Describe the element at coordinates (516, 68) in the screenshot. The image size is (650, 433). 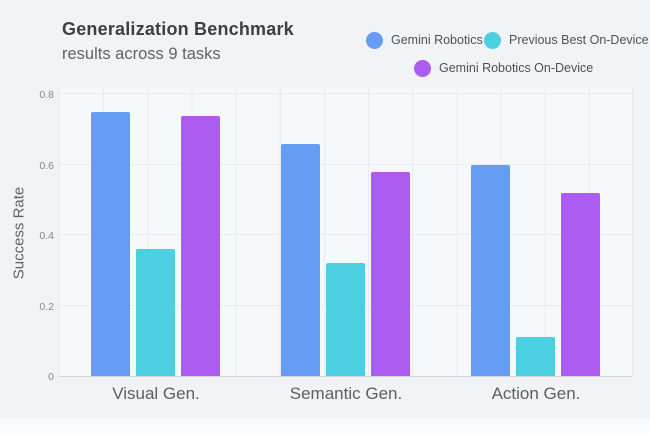
I see `legend-label: Gemini Robotics On-Device` at that location.